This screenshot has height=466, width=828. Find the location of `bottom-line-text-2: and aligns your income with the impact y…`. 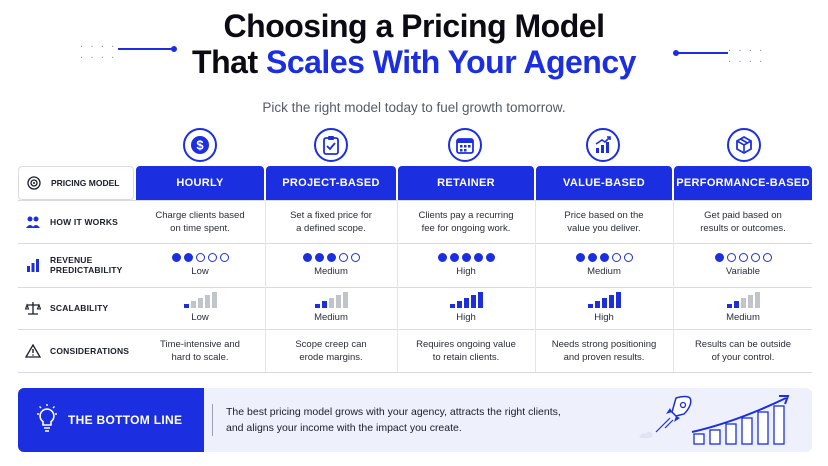

bottom-line-text-2: and aligns your income with the impact y… is located at coordinates (344, 428).